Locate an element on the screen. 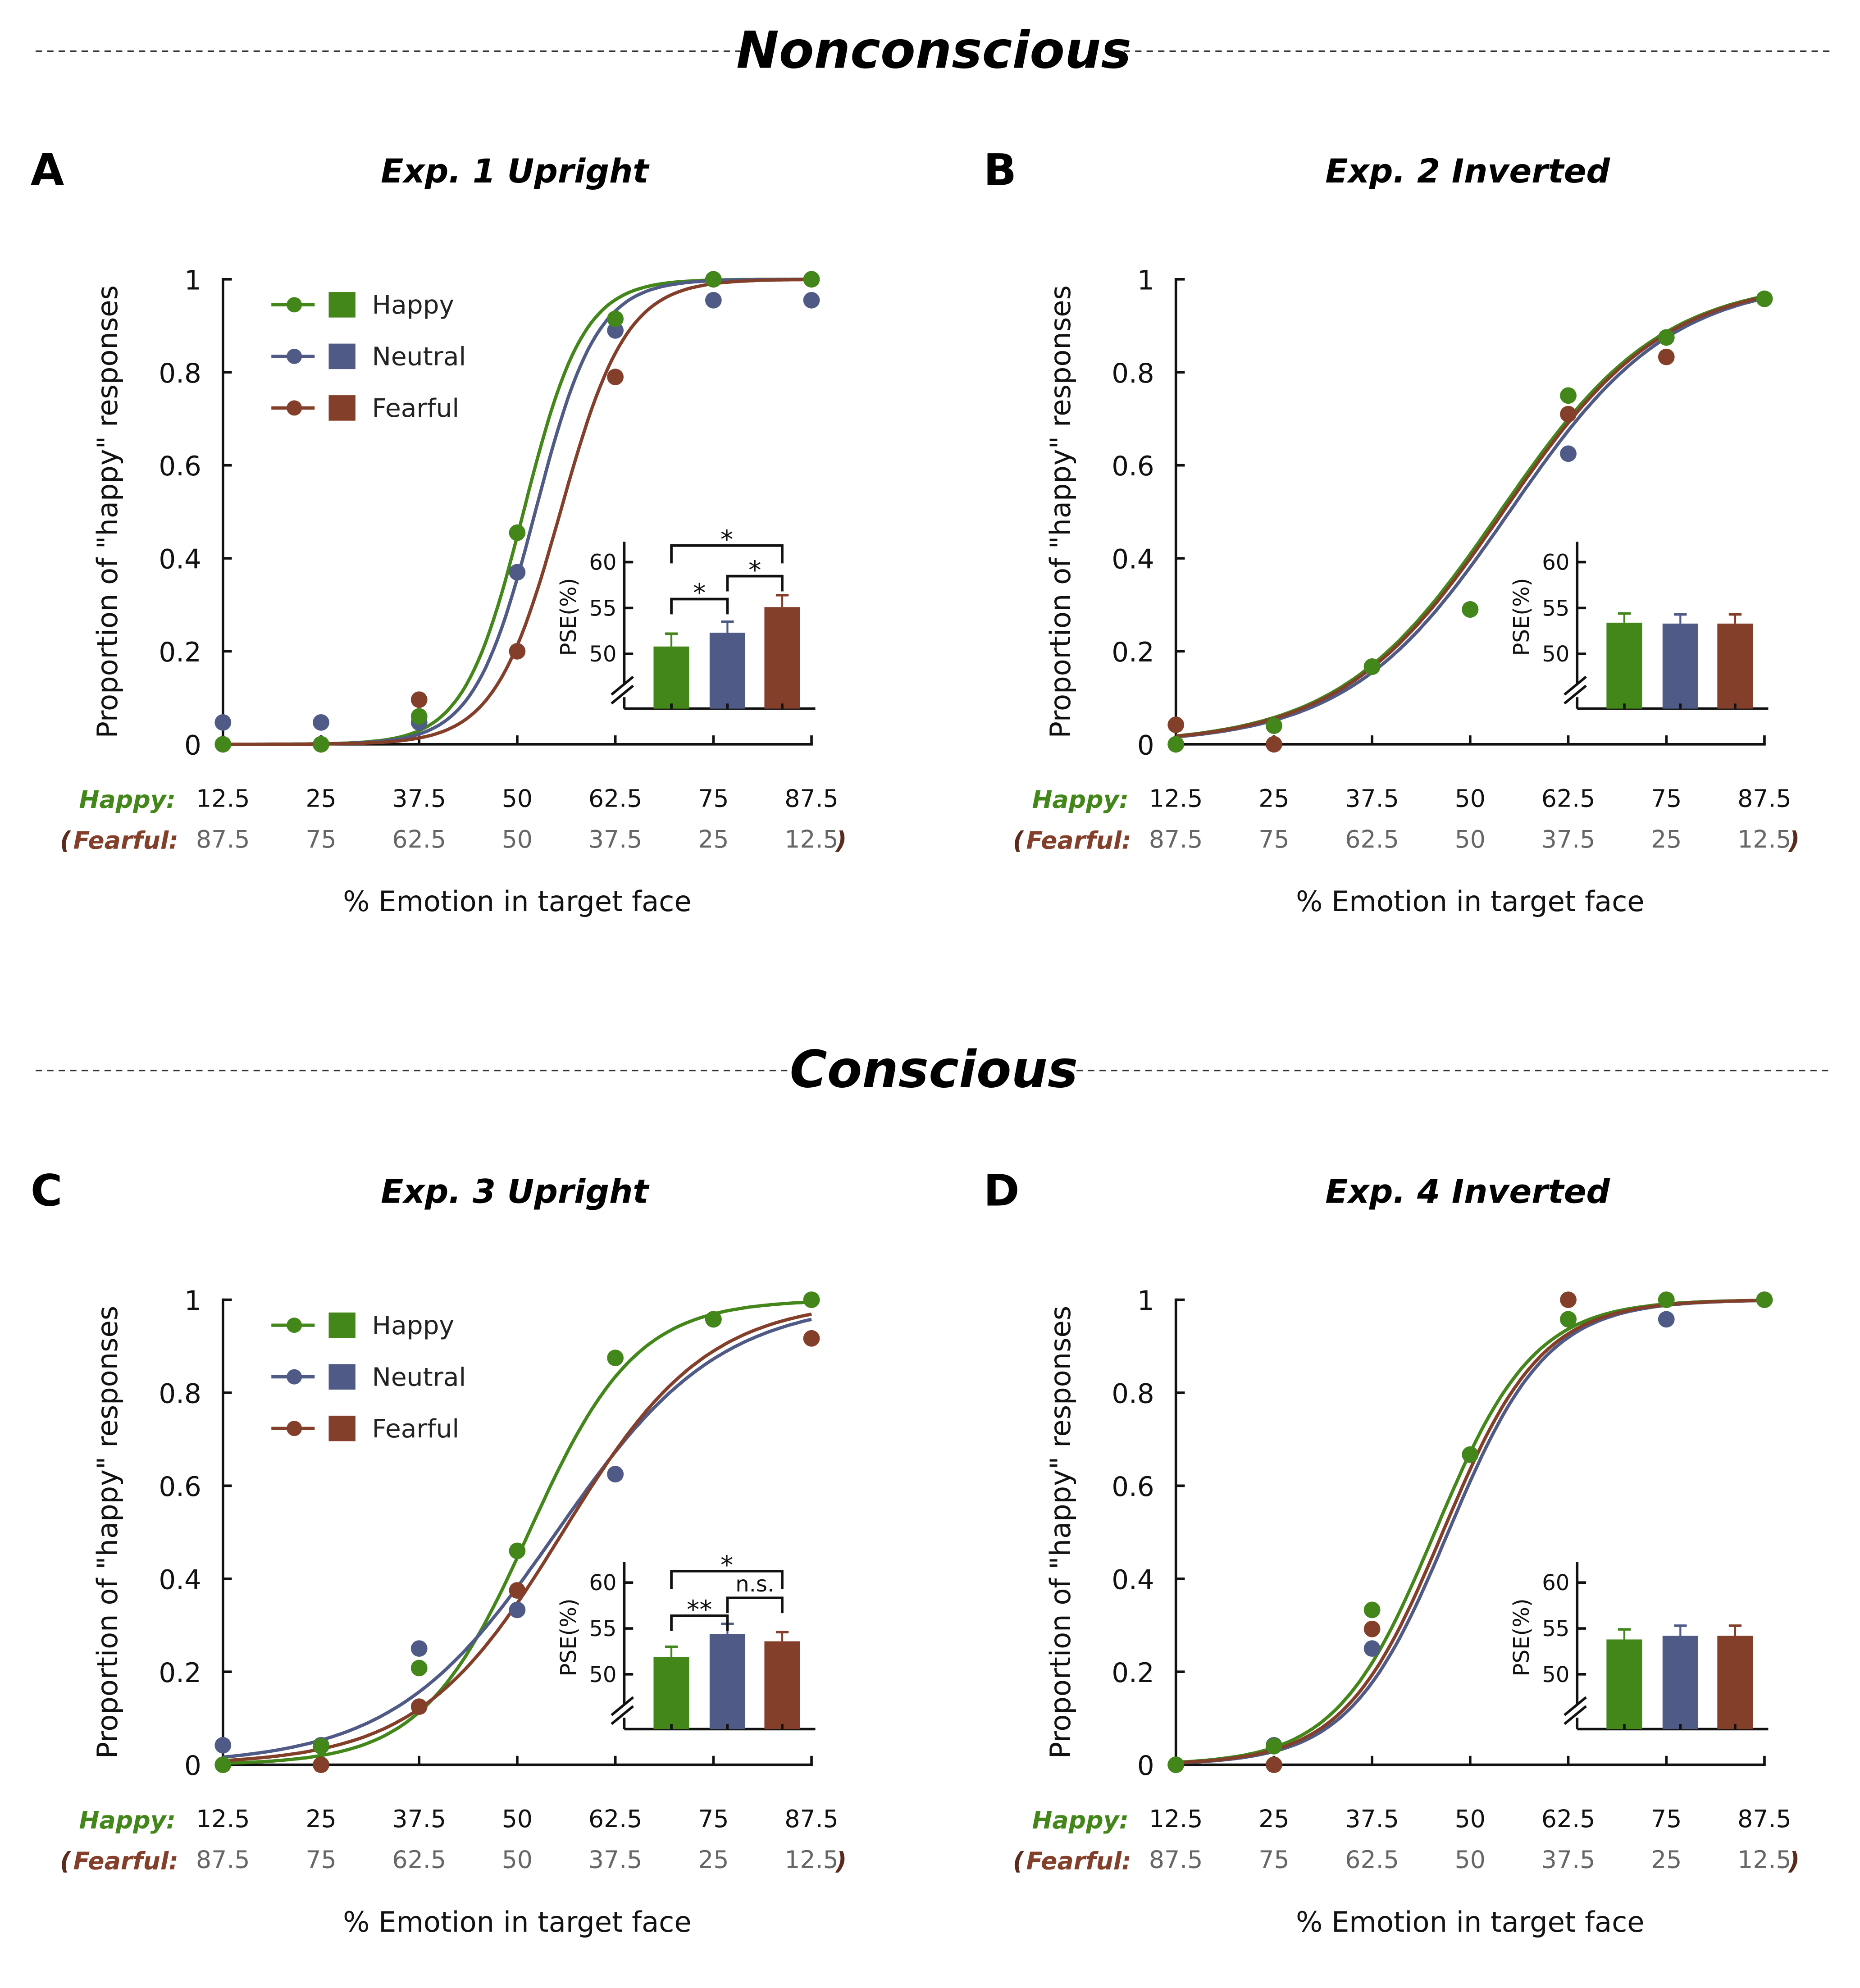  panel-letter: B is located at coordinates (1001, 170).